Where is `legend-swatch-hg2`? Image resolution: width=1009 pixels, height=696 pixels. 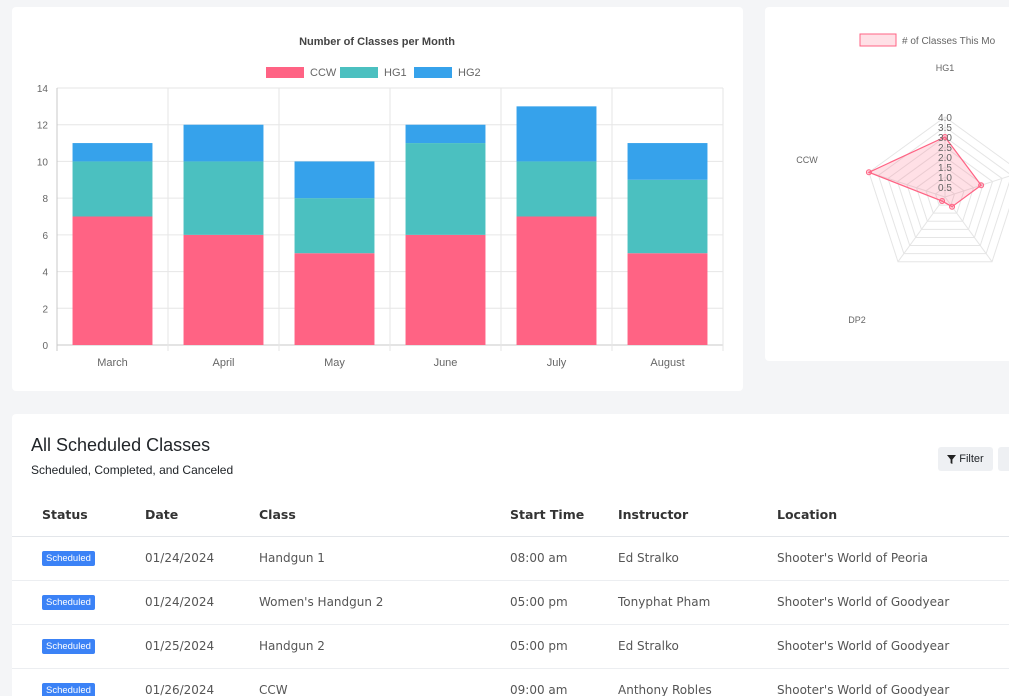
legend-swatch-hg2 is located at coordinates (433, 72).